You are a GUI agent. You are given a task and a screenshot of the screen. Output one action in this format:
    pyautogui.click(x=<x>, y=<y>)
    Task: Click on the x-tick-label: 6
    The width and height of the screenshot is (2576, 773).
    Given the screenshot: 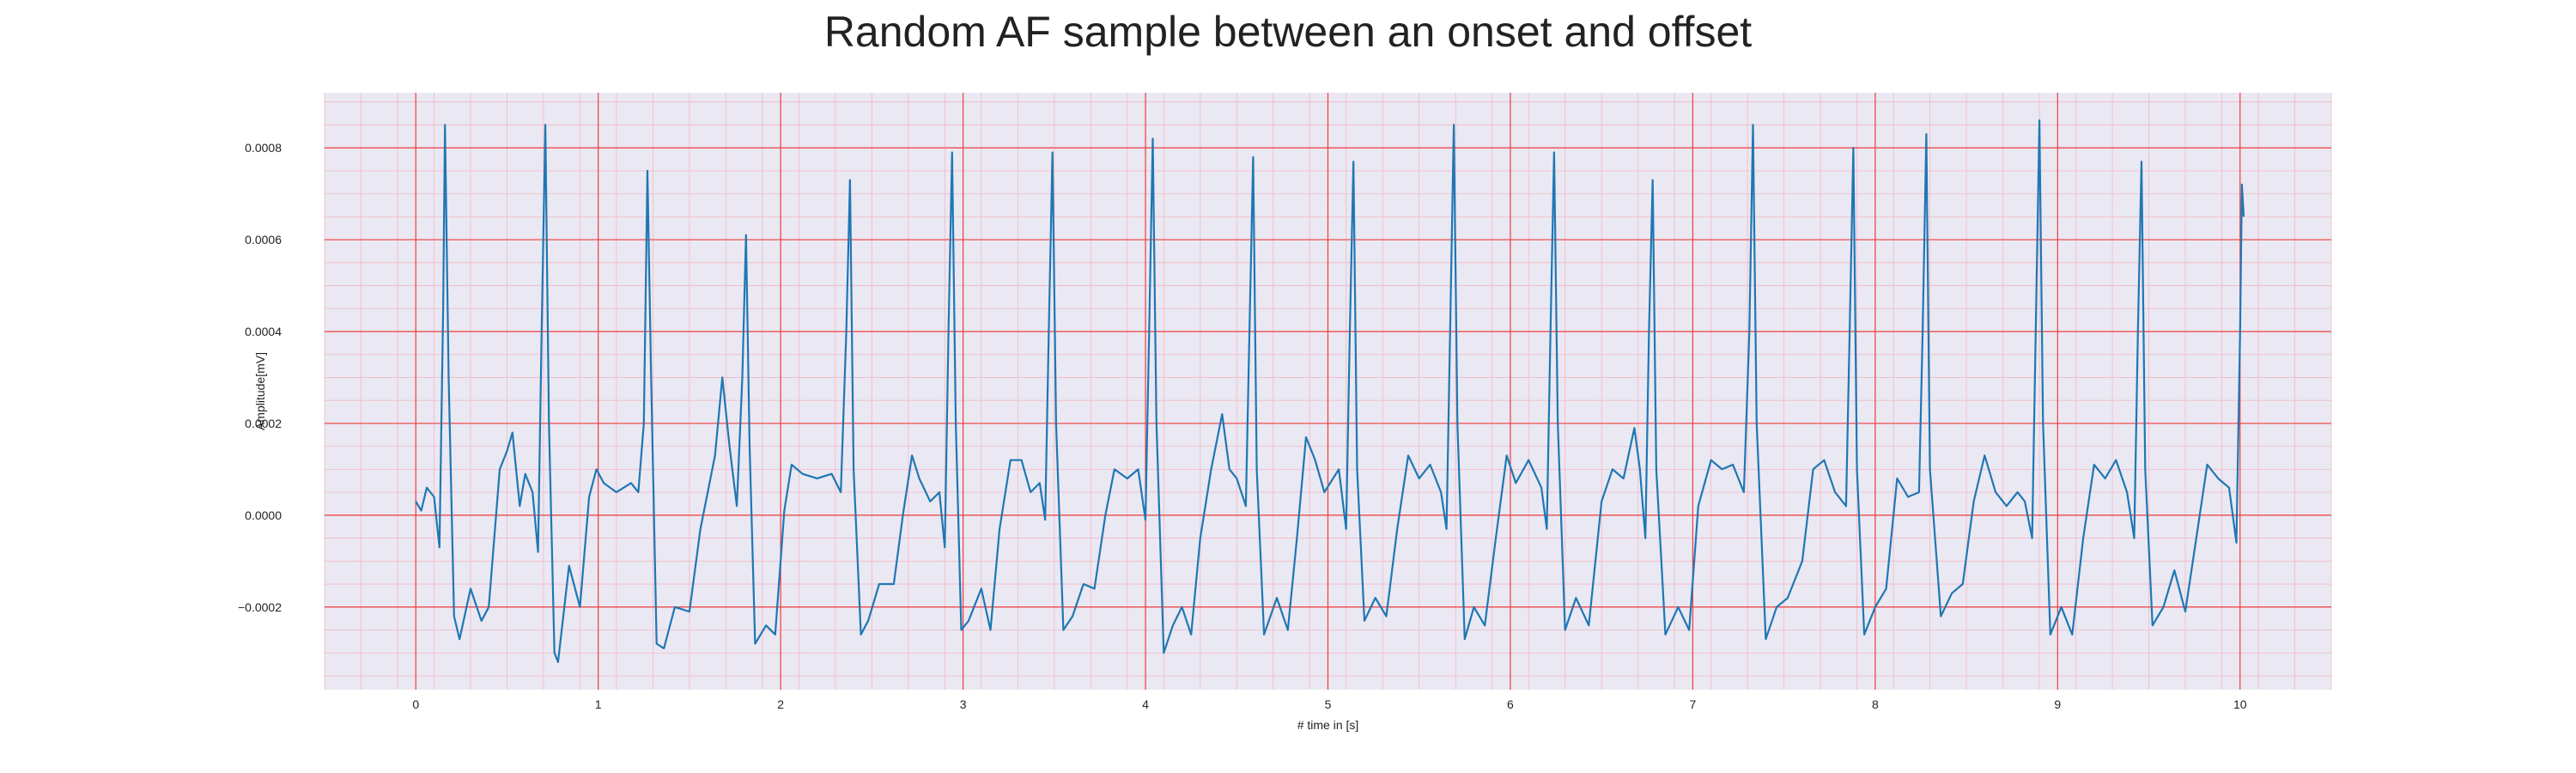 What is the action you would take?
    pyautogui.click(x=1510, y=704)
    